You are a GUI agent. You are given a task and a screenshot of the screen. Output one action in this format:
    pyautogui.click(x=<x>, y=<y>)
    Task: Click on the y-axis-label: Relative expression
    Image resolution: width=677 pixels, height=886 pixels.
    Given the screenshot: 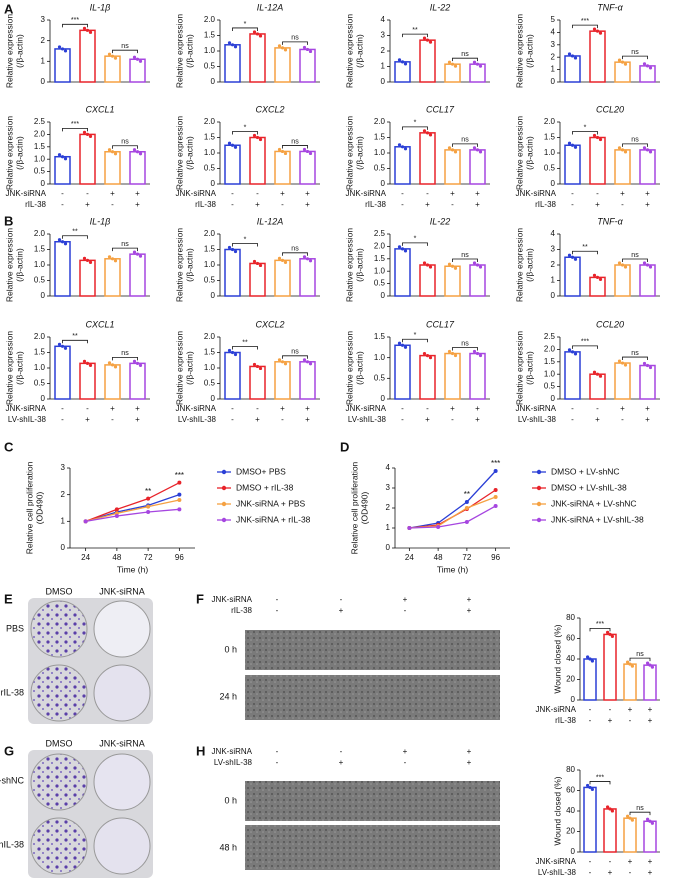 What is the action you would take?
    pyautogui.click(x=179, y=265)
    